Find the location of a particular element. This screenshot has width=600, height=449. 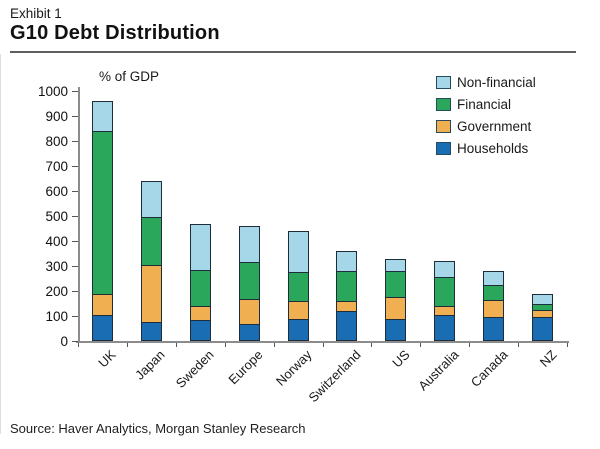

title-divider is located at coordinates (293, 52).